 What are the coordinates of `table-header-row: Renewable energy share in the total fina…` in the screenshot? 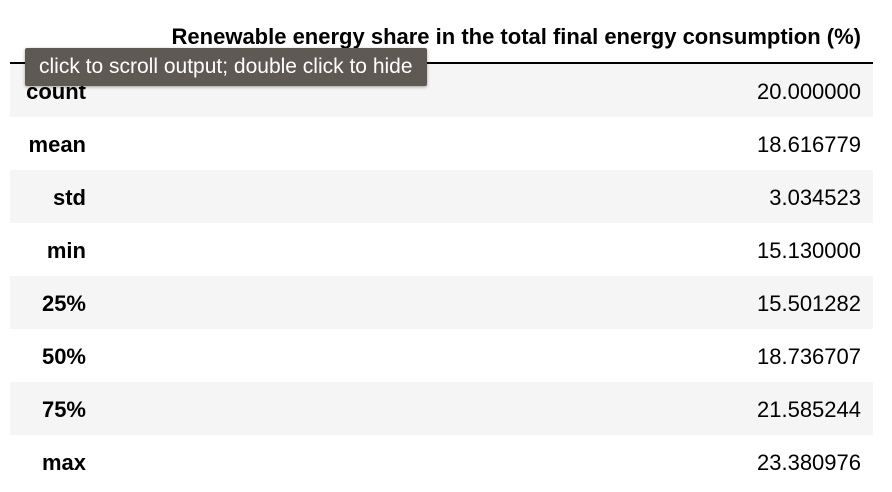 It's located at (441, 41).